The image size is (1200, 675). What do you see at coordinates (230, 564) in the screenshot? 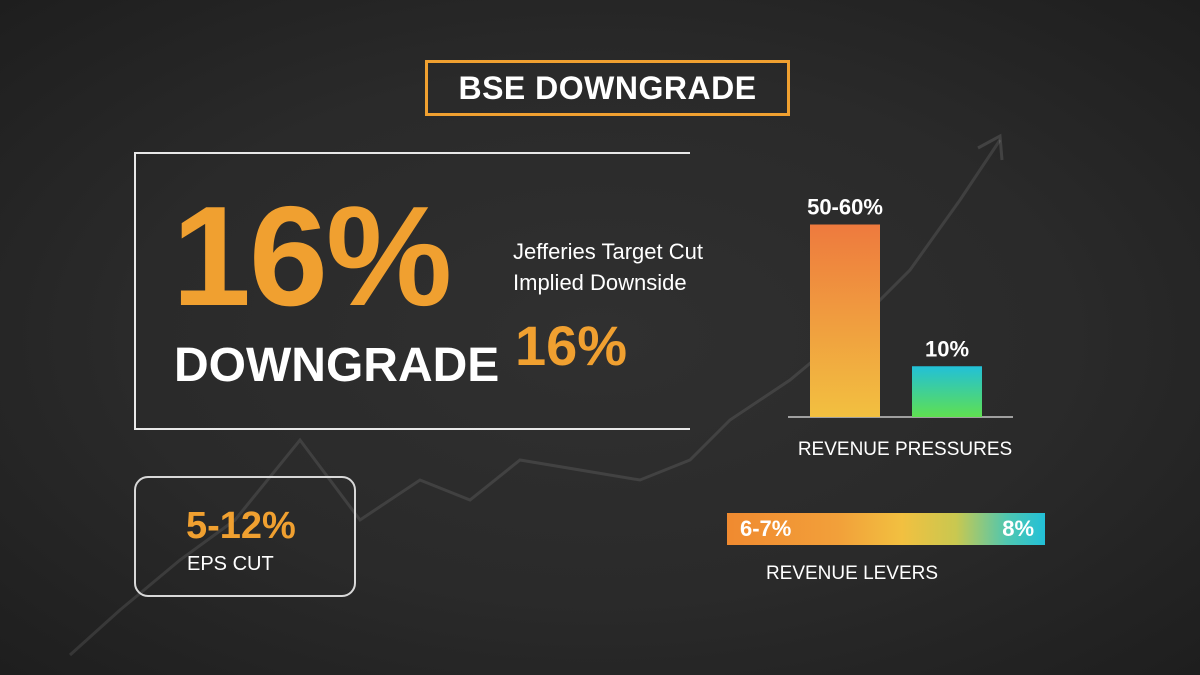
I see `eps-cut-label: EPS CUT` at bounding box center [230, 564].